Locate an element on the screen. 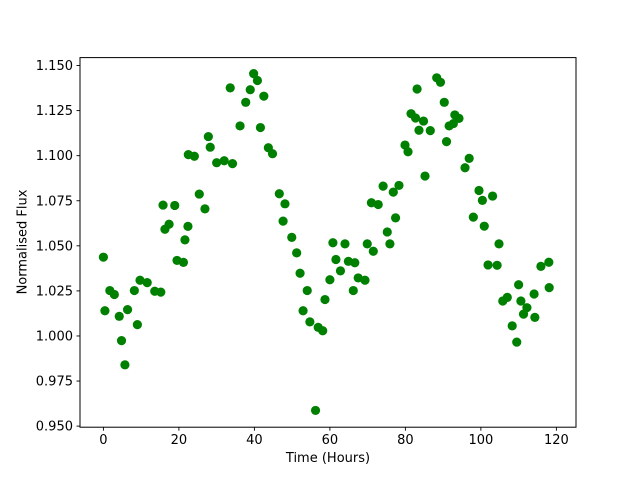 Image resolution: width=640 pixels, height=480 pixels. x-tick-label: 100 is located at coordinates (480, 440).